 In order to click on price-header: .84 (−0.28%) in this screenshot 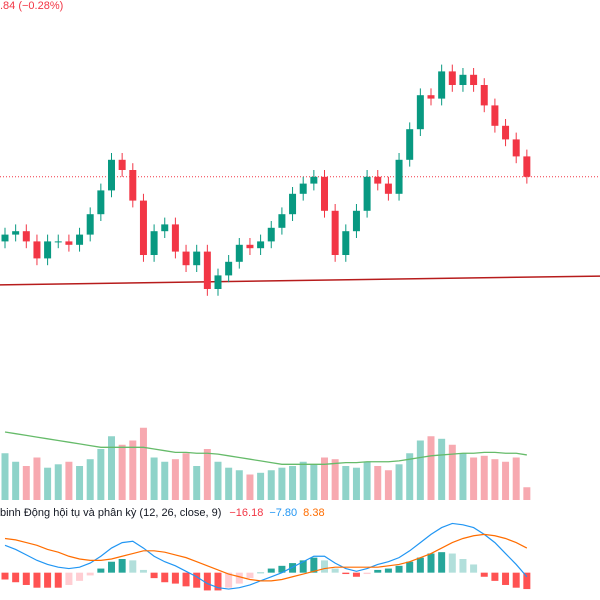, I will do `click(31, 6)`.